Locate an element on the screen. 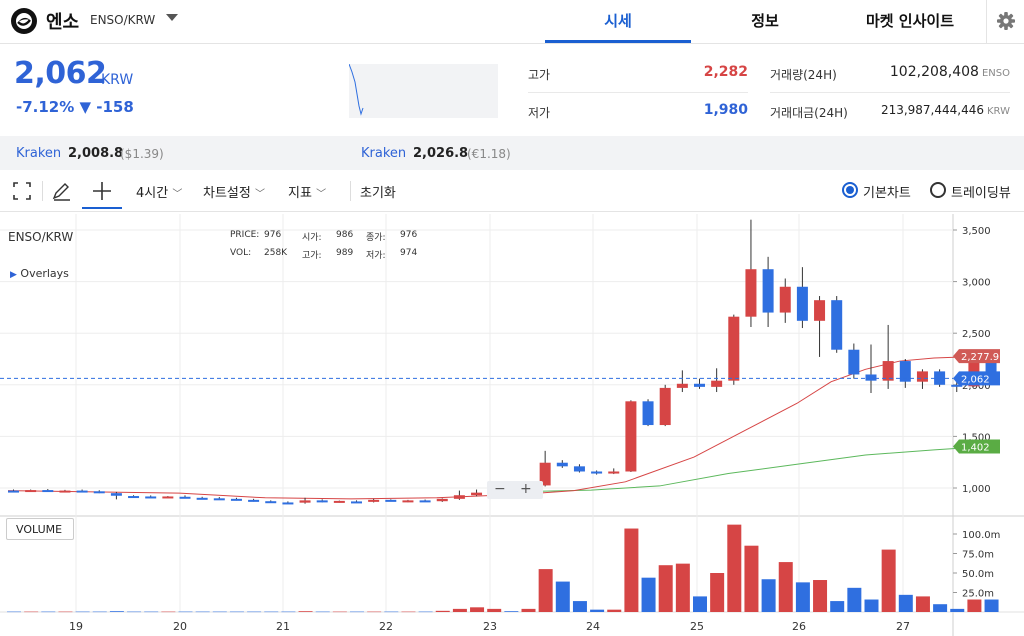 This screenshot has width=1024, height=636. ma-short-badge: 2,277.9 is located at coordinates (980, 357).